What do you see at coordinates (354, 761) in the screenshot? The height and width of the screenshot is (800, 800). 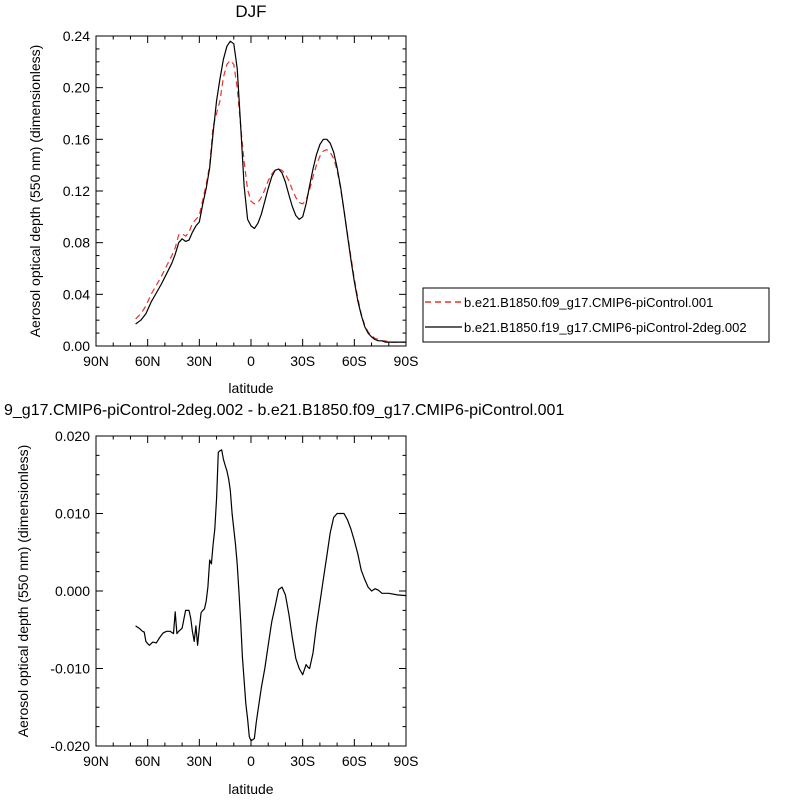 I see `bottom-x-tick-label: 60S` at bounding box center [354, 761].